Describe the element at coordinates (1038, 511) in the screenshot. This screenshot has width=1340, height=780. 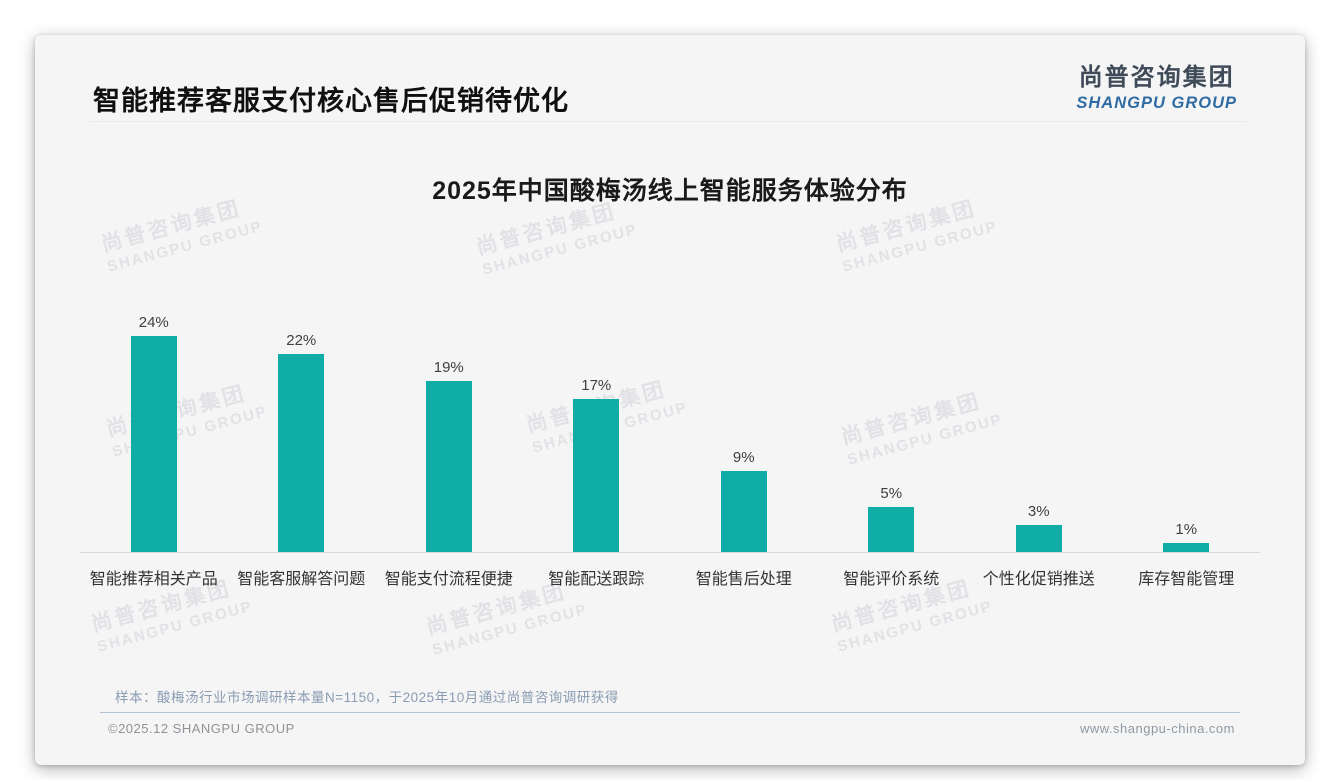
I see `bar-value-label: 3%` at that location.